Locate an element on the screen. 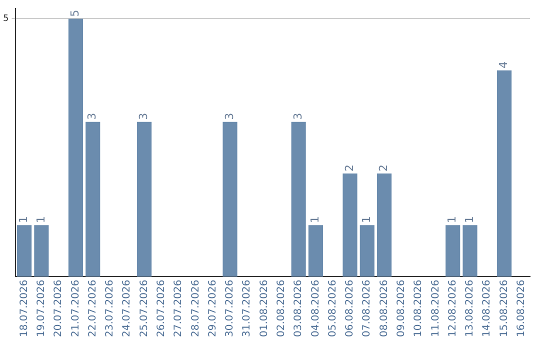 This screenshot has height=340, width=540. x-tick-label: 21.07.2026 is located at coordinates (76, 309).